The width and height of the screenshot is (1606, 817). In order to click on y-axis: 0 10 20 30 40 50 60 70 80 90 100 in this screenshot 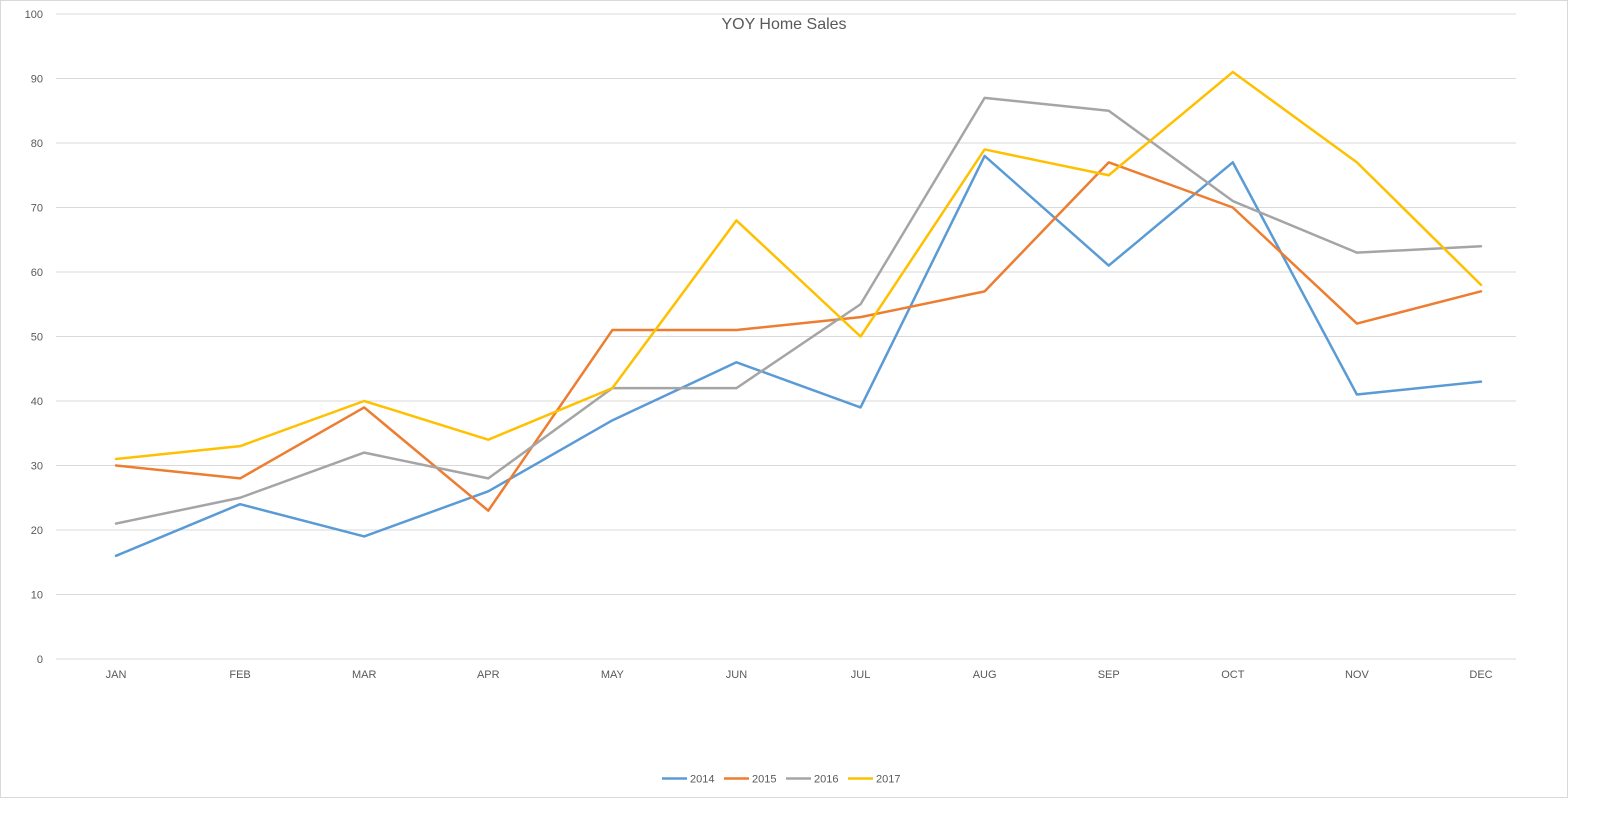, I will do `click(34, 337)`.